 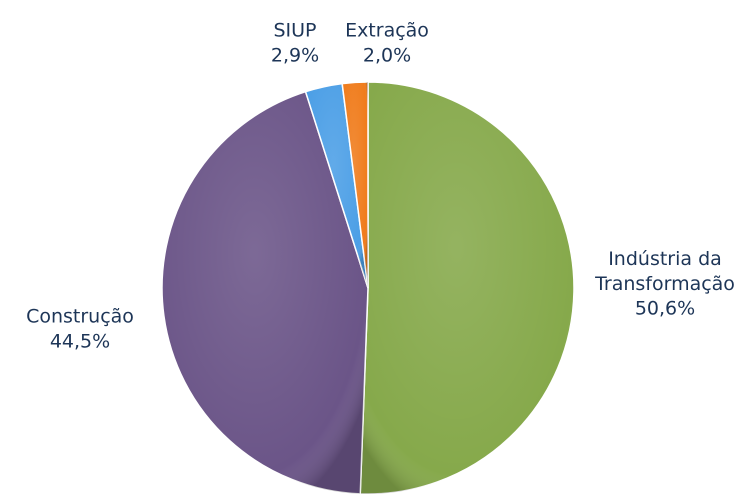 What do you see at coordinates (665, 271) in the screenshot?
I see `slice-name: Indústria da Transformação` at bounding box center [665, 271].